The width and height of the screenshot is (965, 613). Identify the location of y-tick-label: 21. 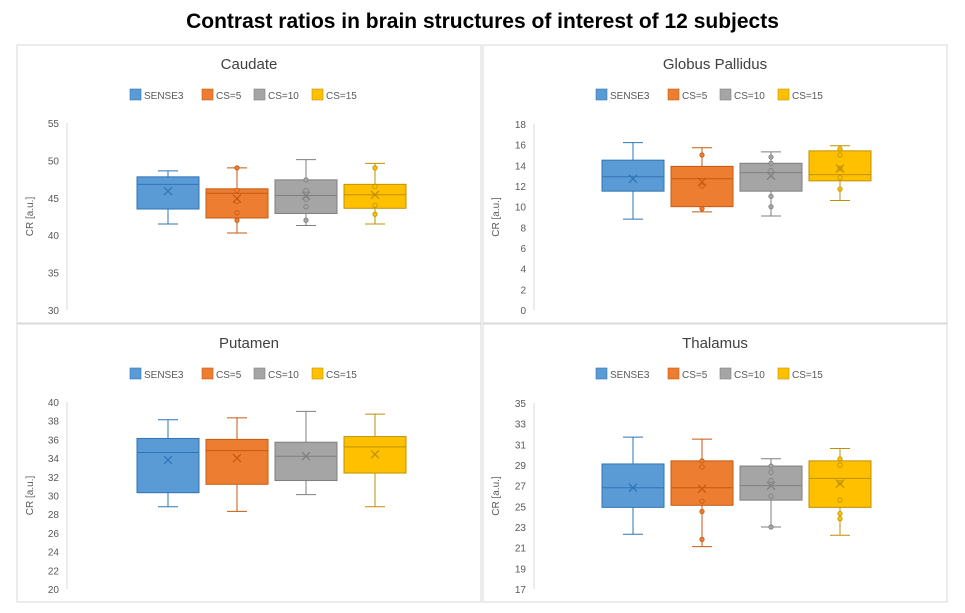
(521, 549).